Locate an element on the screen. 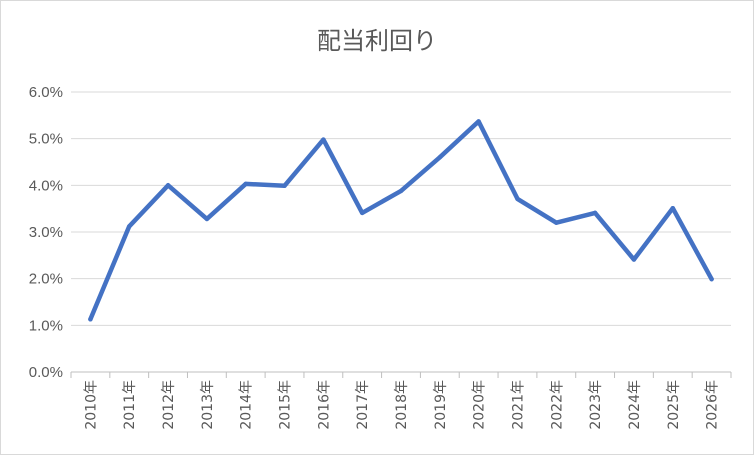 The width and height of the screenshot is (754, 455). x-tick-label: 2014年 is located at coordinates (247, 405).